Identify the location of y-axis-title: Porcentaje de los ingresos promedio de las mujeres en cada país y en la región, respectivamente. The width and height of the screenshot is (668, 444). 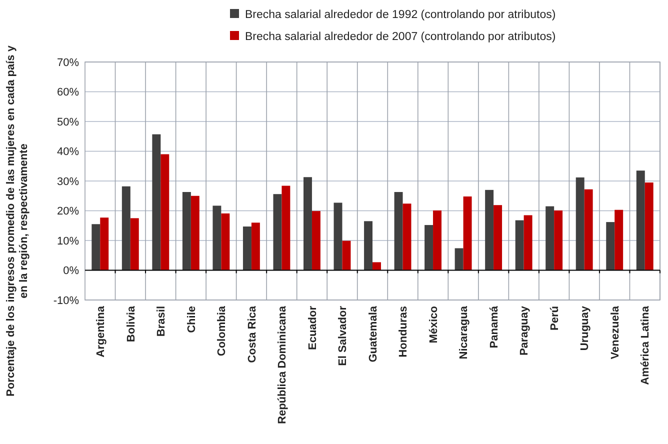
(17, 220).